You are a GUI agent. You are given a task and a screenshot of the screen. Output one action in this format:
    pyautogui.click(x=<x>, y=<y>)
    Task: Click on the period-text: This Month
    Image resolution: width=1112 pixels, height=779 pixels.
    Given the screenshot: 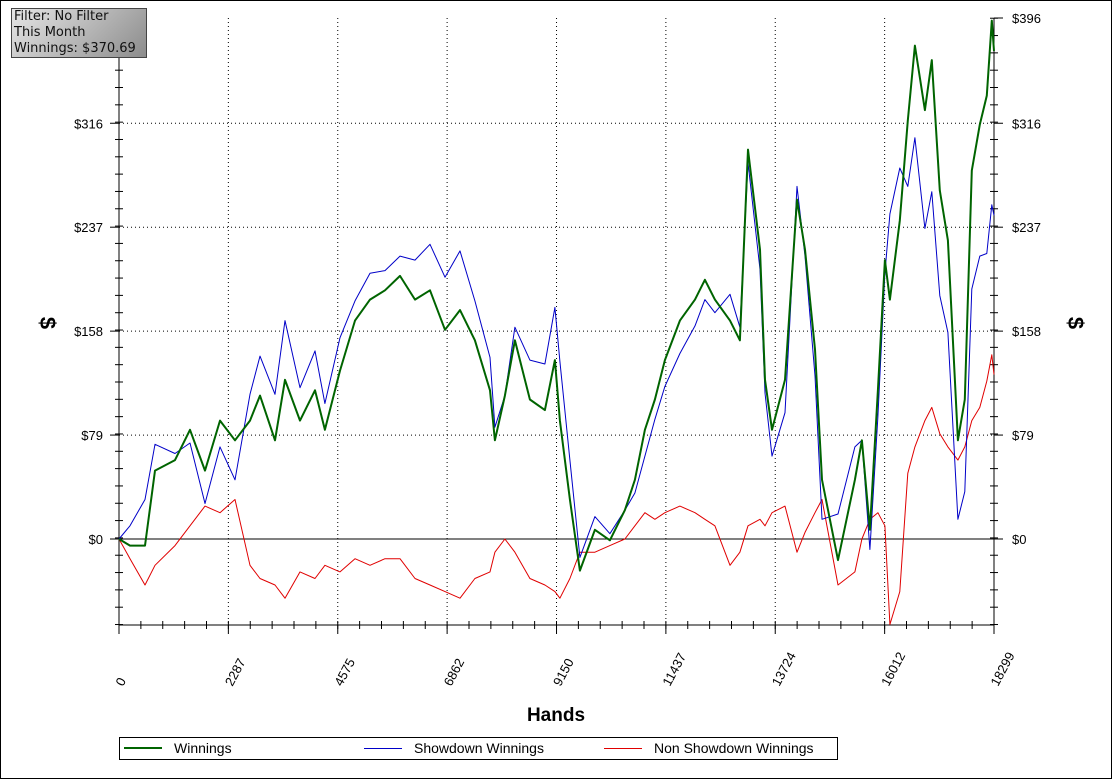 What is the action you would take?
    pyautogui.click(x=50, y=32)
    